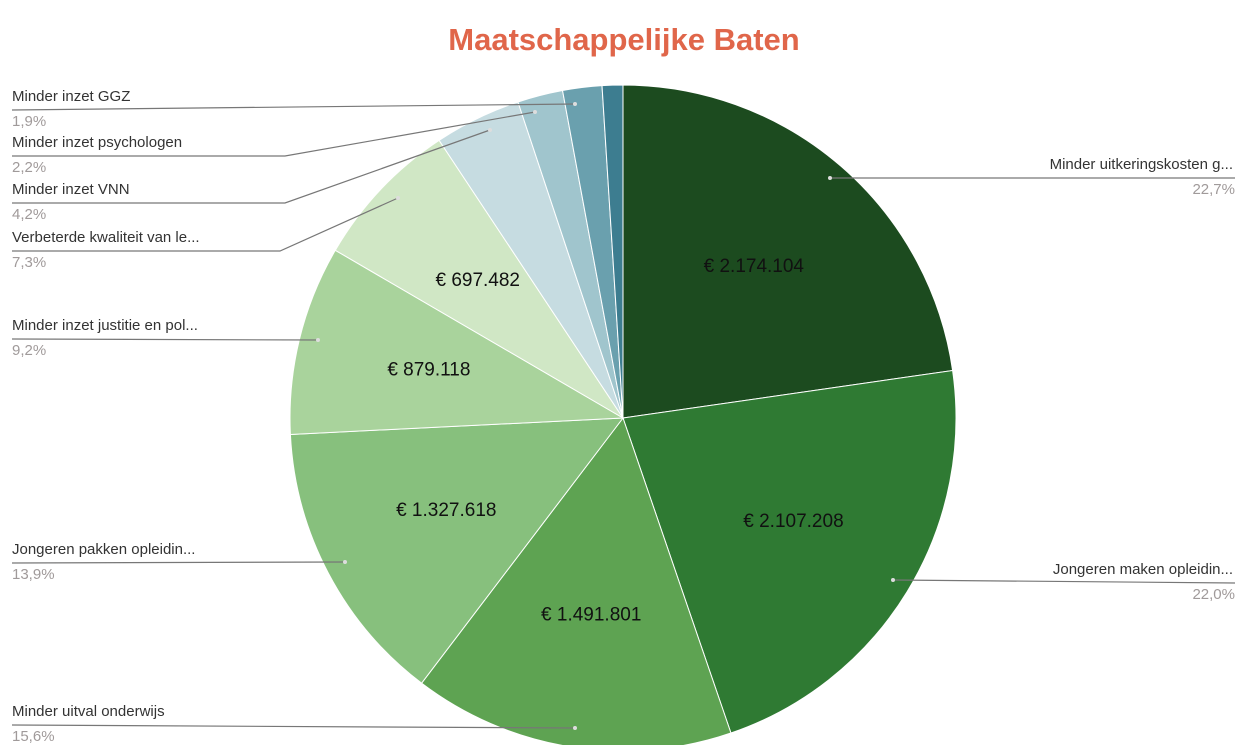 The height and width of the screenshot is (745, 1237). What do you see at coordinates (71, 189) in the screenshot?
I see `slice-label: Minder inzet VNN` at bounding box center [71, 189].